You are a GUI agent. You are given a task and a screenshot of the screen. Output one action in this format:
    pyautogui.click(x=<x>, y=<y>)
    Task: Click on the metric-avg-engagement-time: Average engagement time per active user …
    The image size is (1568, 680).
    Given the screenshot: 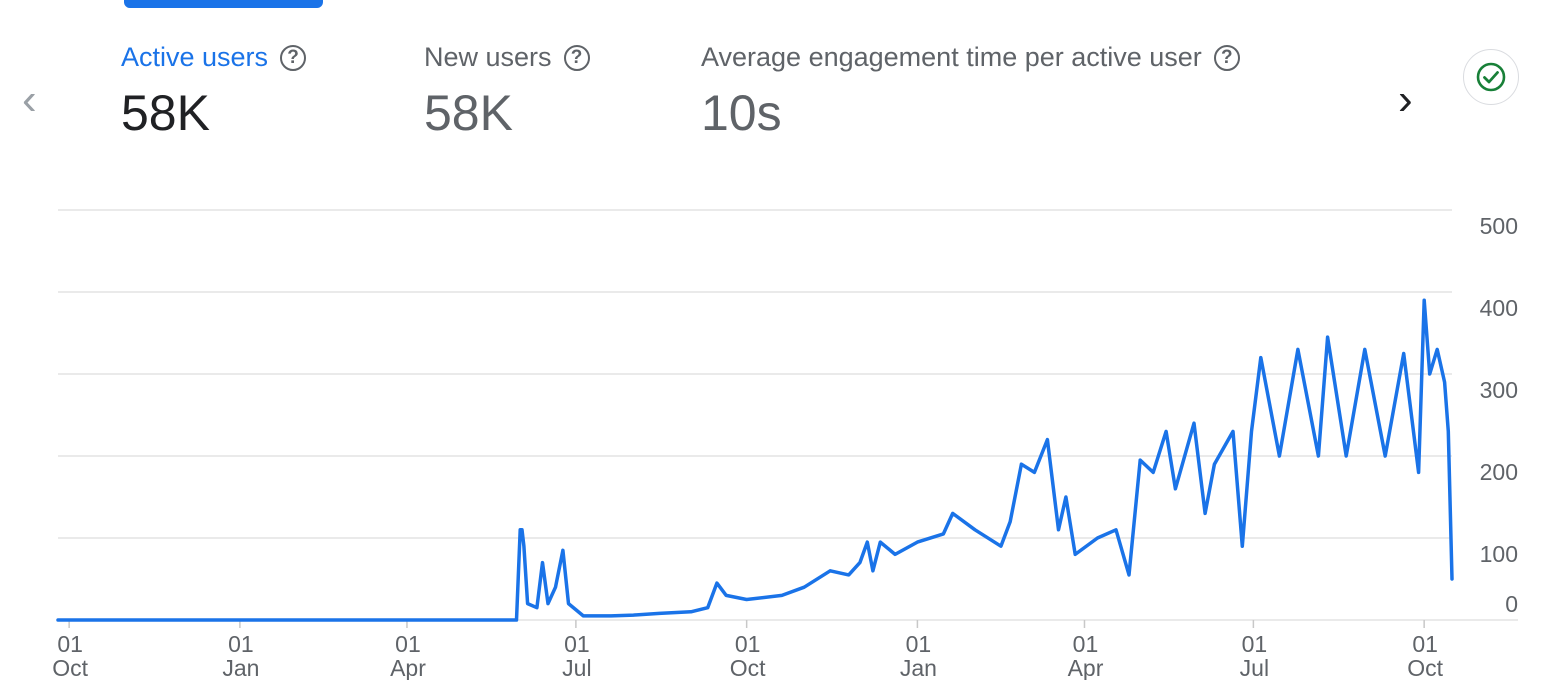 What is the action you would take?
    pyautogui.click(x=970, y=90)
    